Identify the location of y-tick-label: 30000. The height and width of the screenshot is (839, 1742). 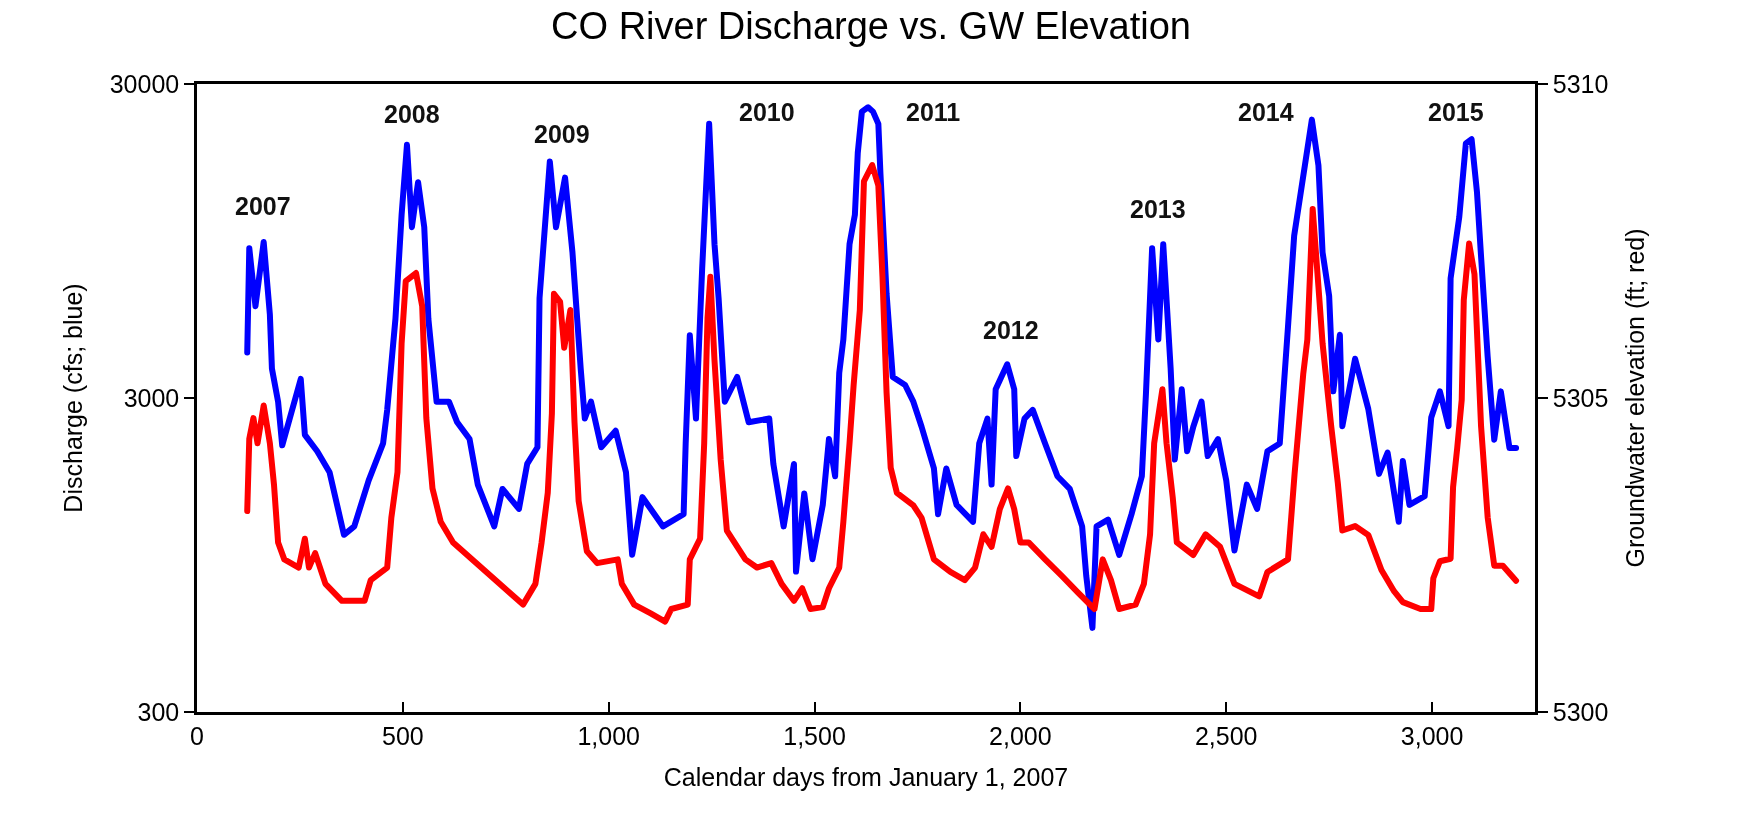
(144, 83).